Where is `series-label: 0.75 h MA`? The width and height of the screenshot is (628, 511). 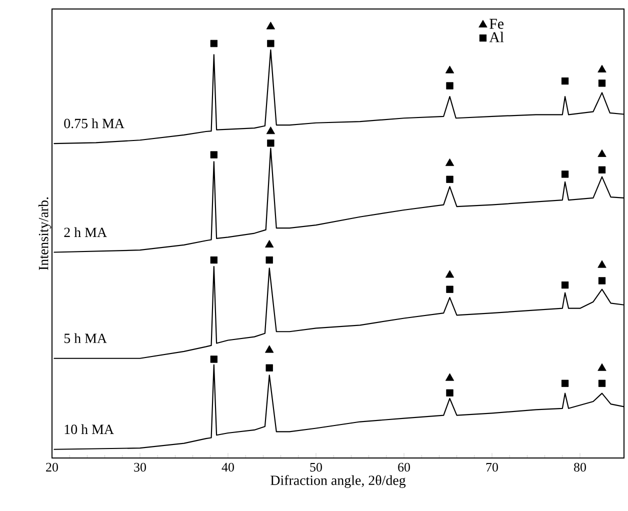 series-label: 0.75 h MA is located at coordinates (94, 123).